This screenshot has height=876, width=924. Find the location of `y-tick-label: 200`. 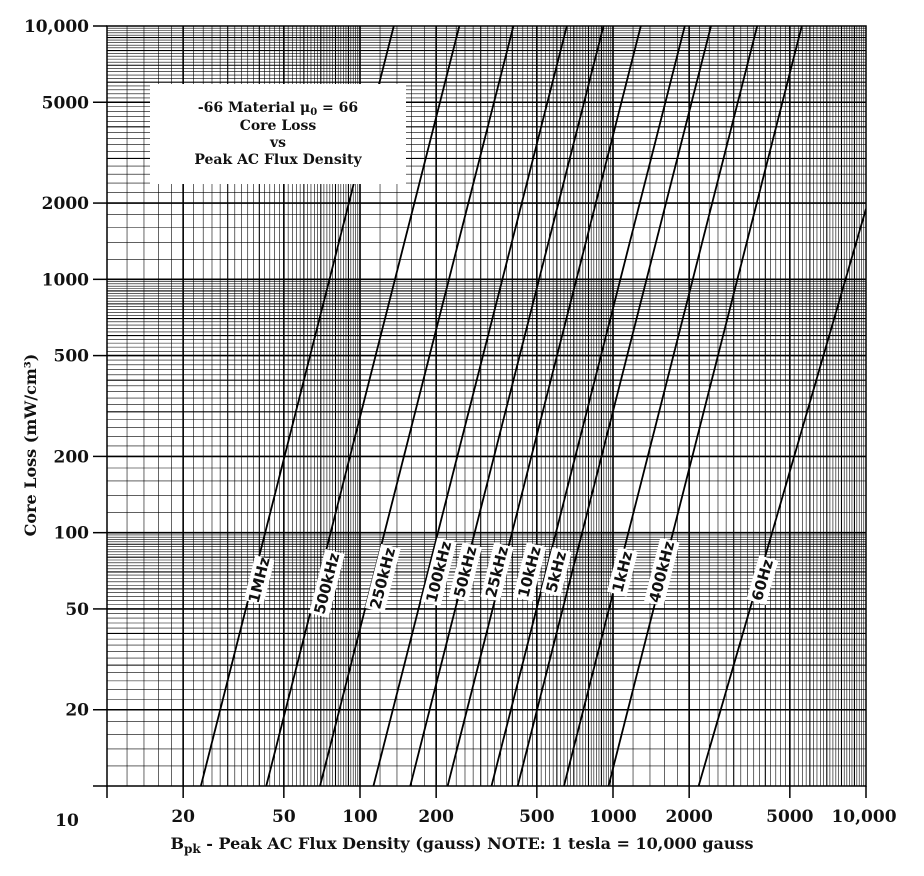

y-tick-label: 200 is located at coordinates (72, 457).